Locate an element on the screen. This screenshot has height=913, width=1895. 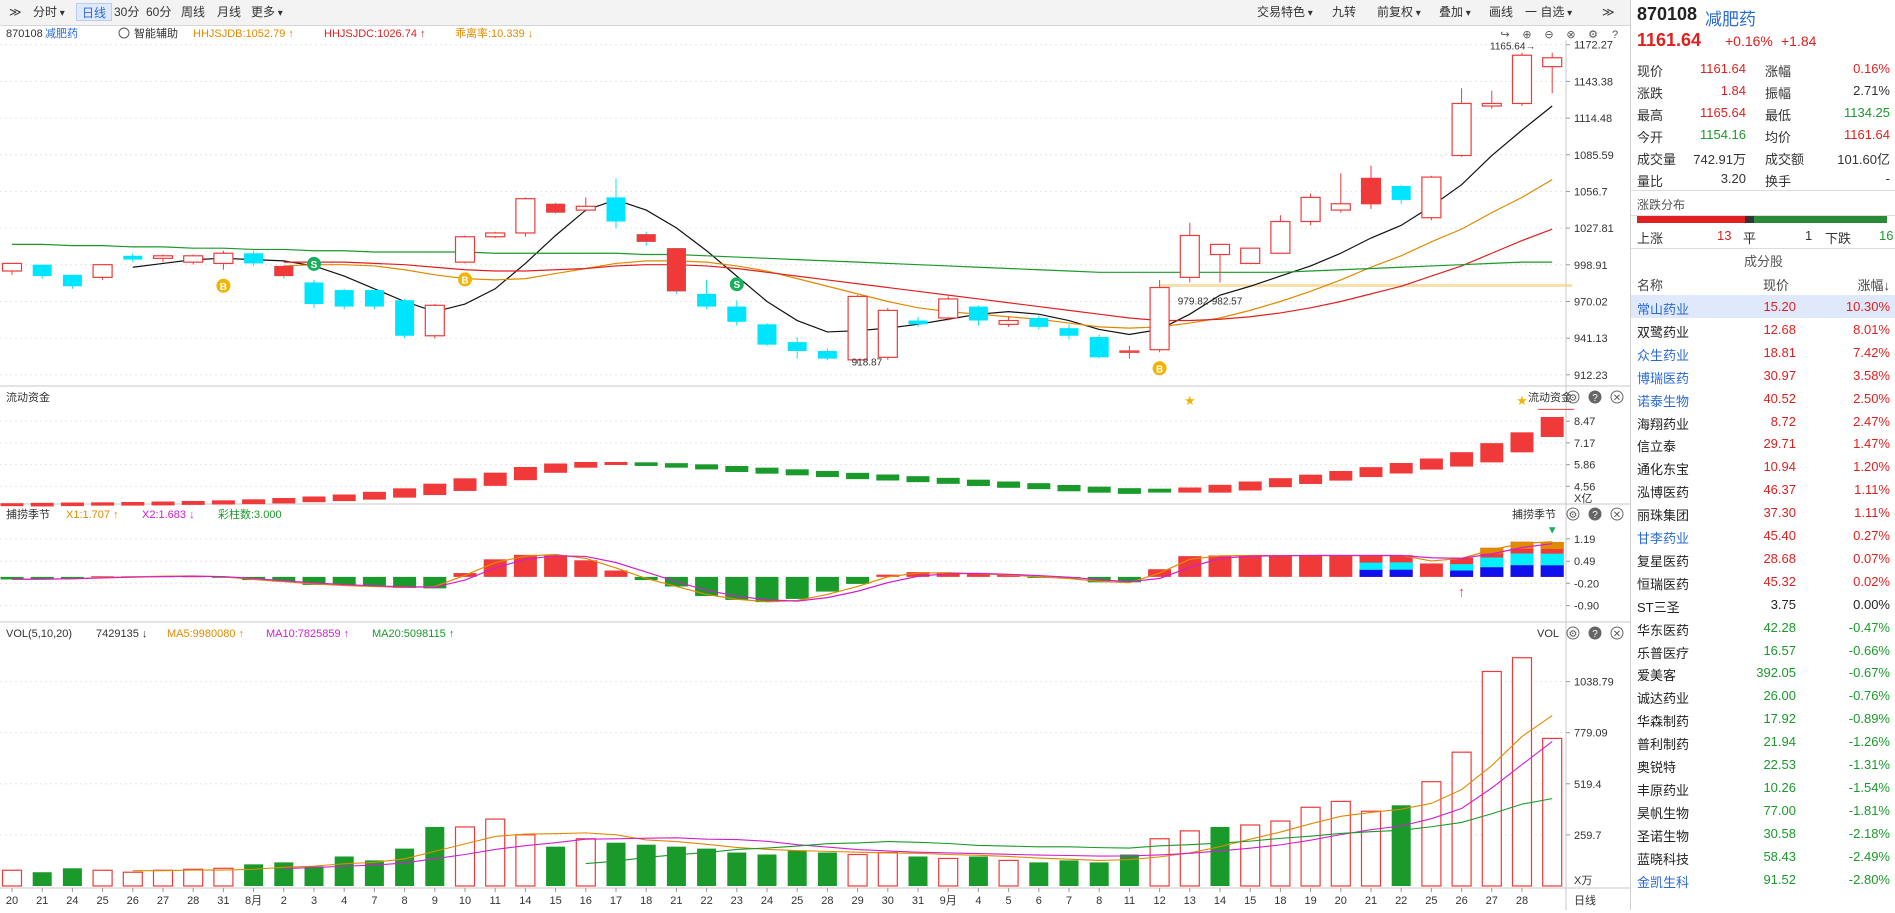
distribution-down-count: 16 is located at coordinates (1886, 235).